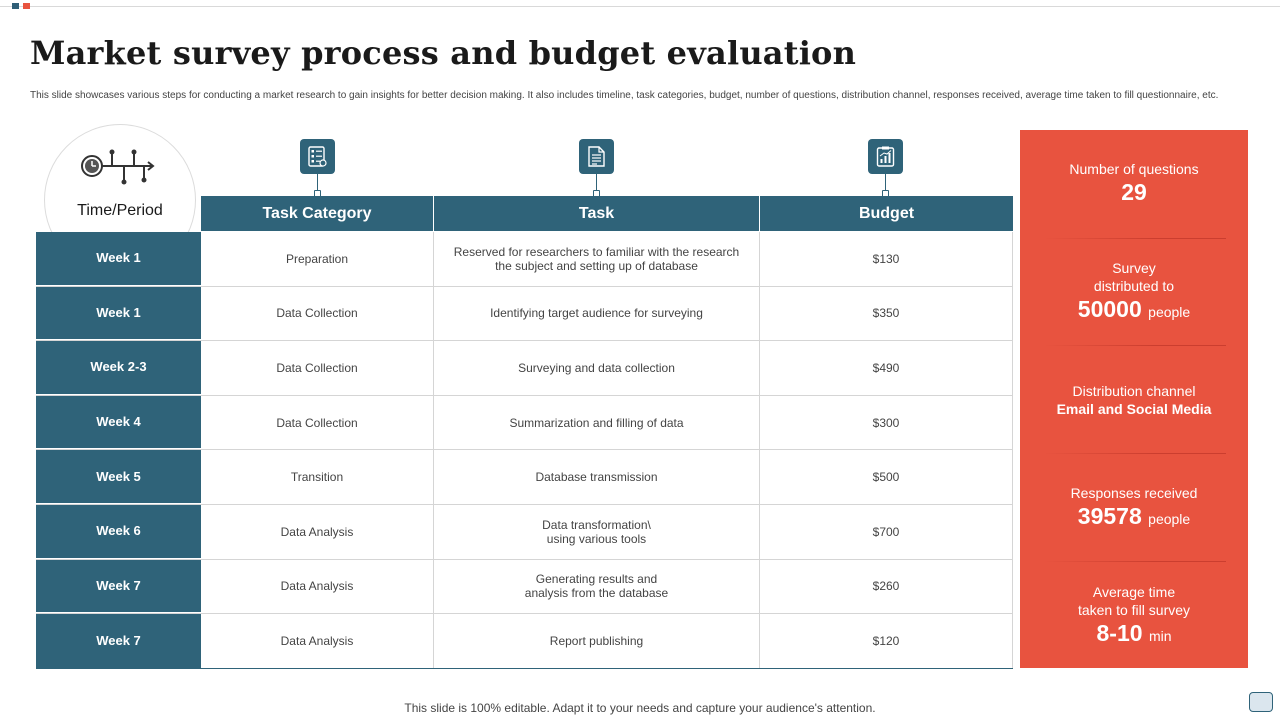 The width and height of the screenshot is (1280, 720). I want to click on category-cell: Transition, so click(317, 477).